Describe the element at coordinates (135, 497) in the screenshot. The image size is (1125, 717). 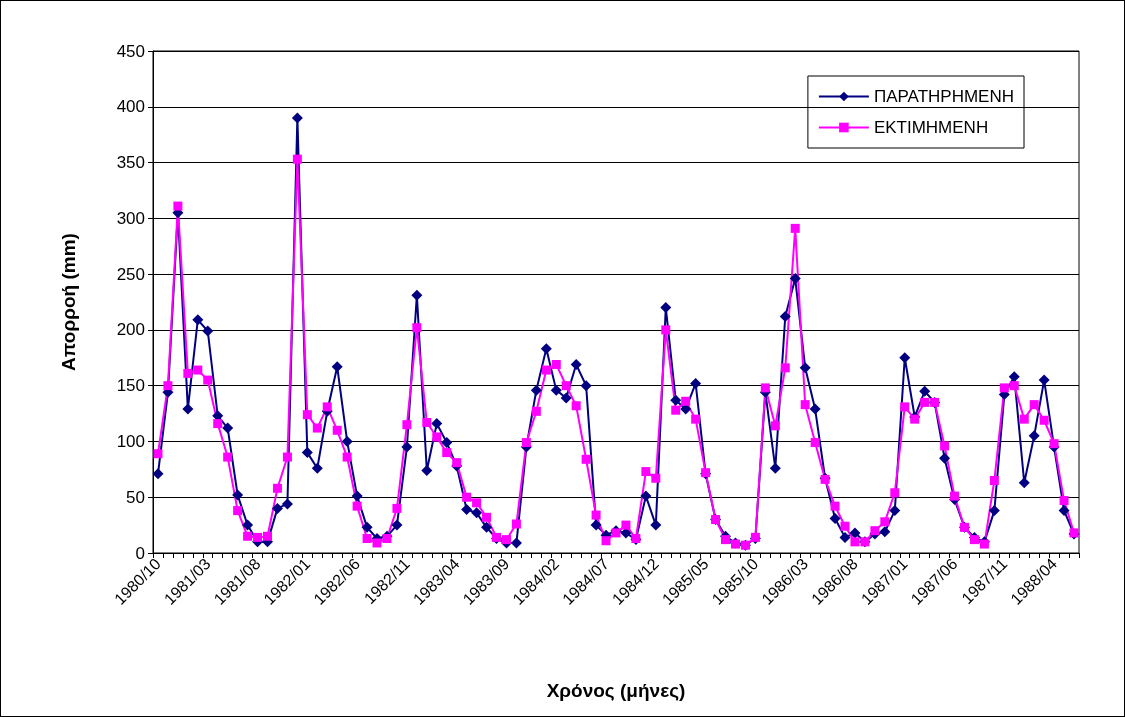
I see `y-tick-label: 50` at that location.